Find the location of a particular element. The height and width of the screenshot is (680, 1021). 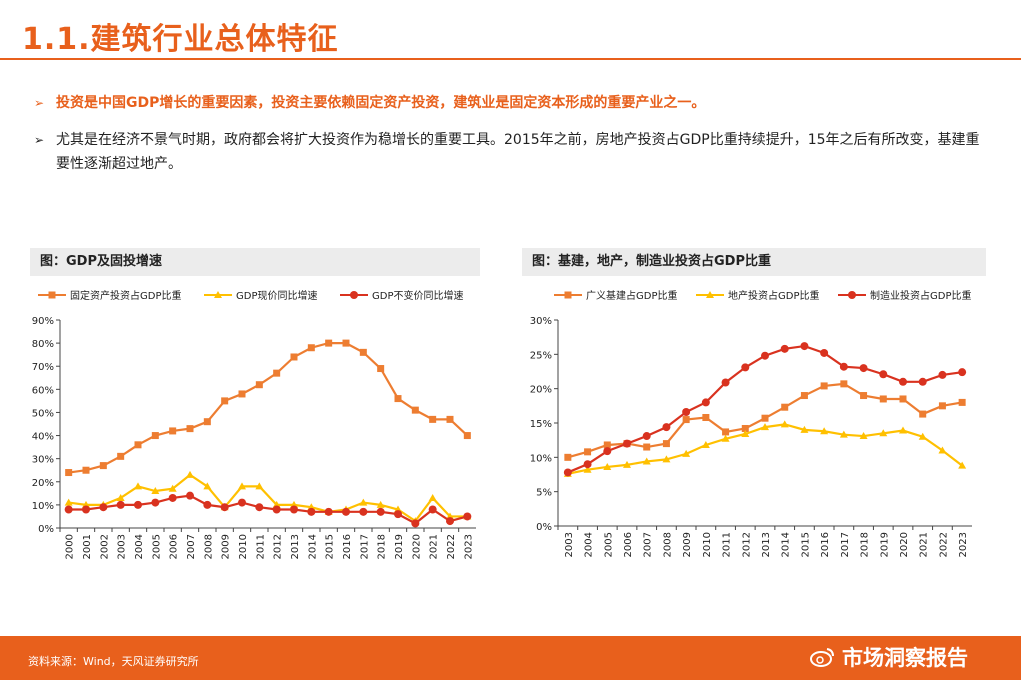

y-tick-label: 20% is located at coordinates (541, 390).